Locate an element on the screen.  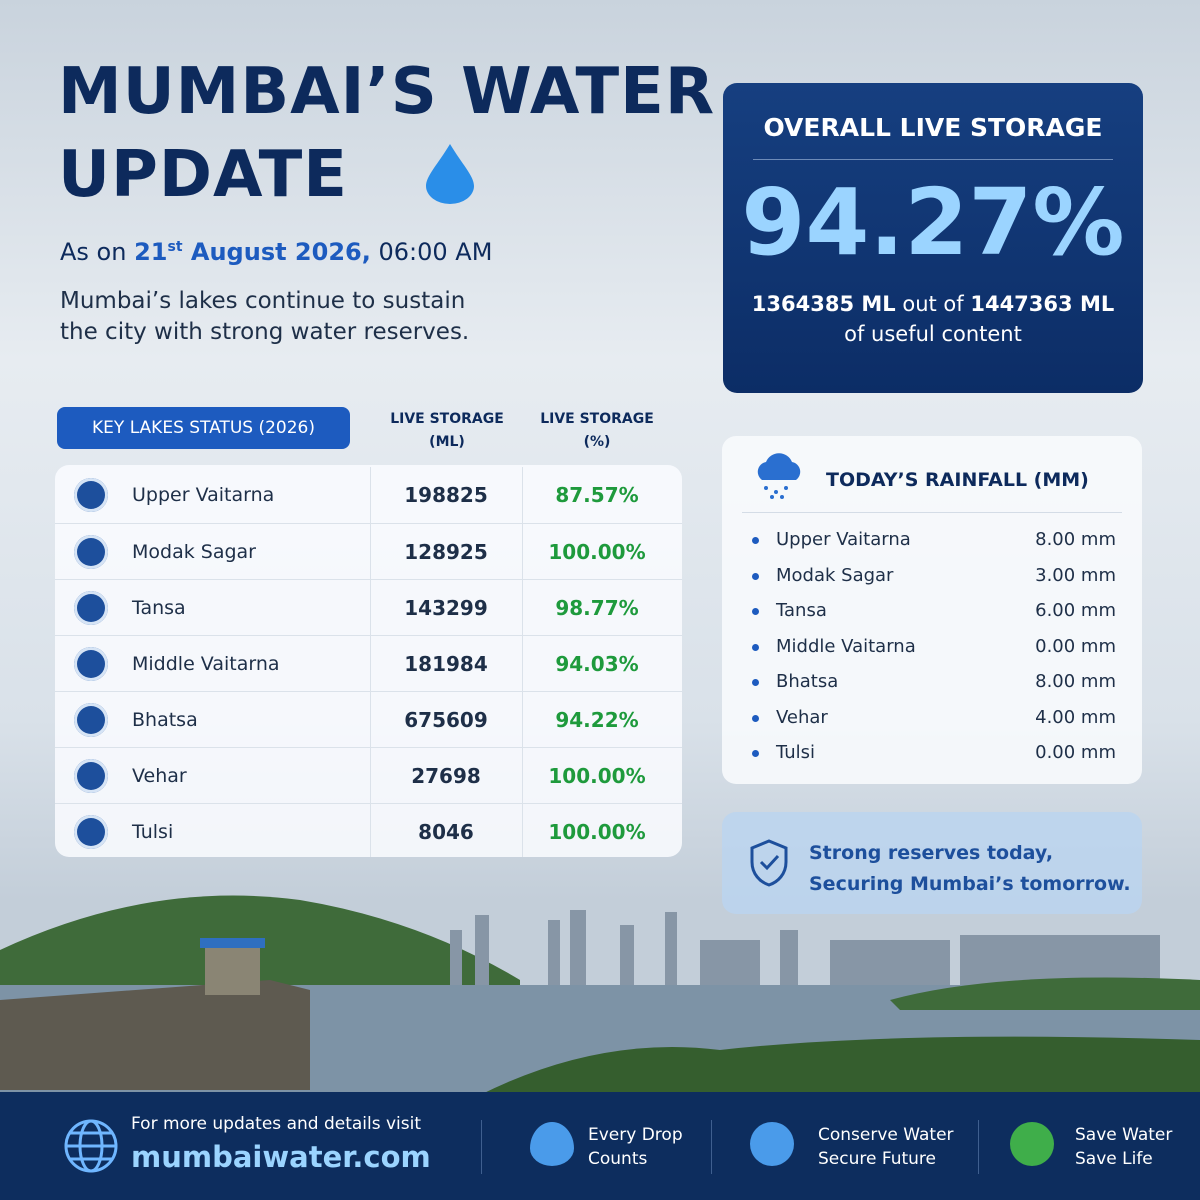
lake-name: Tansa is located at coordinates (159, 608).